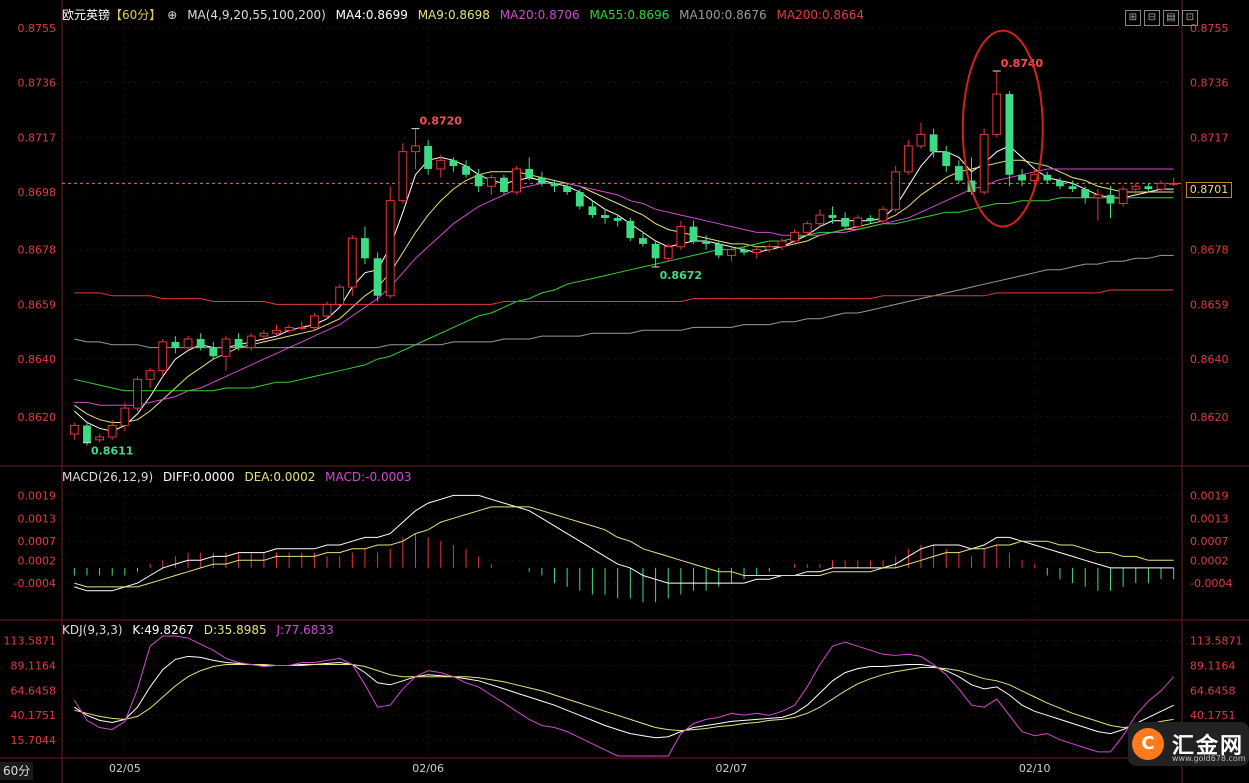  I want to click on kdj-y-tick-left: 15.7044, so click(34, 740).